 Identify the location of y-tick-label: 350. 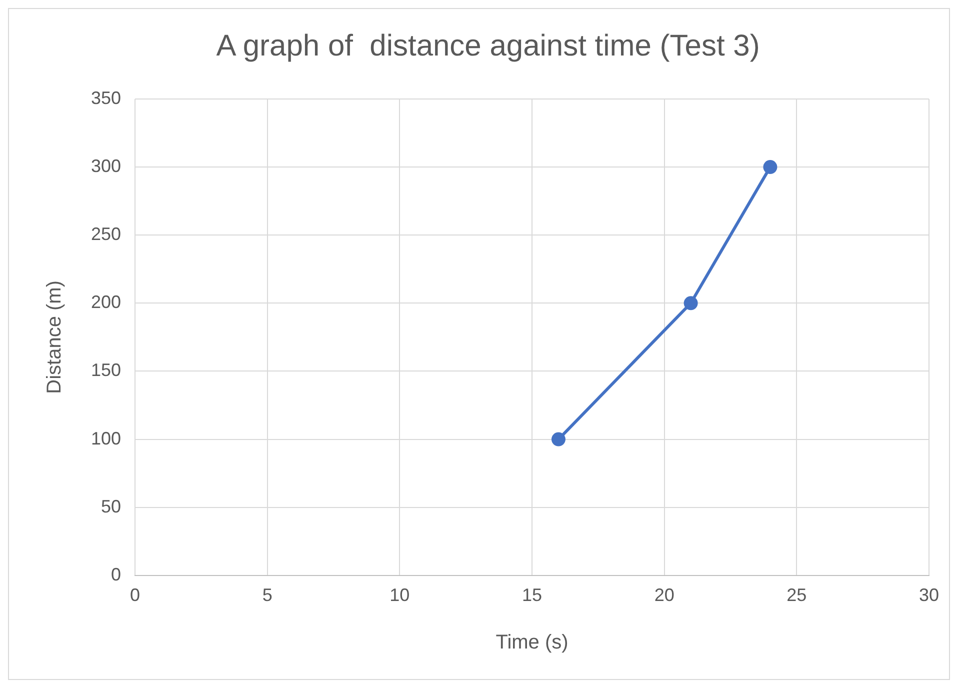
(106, 98).